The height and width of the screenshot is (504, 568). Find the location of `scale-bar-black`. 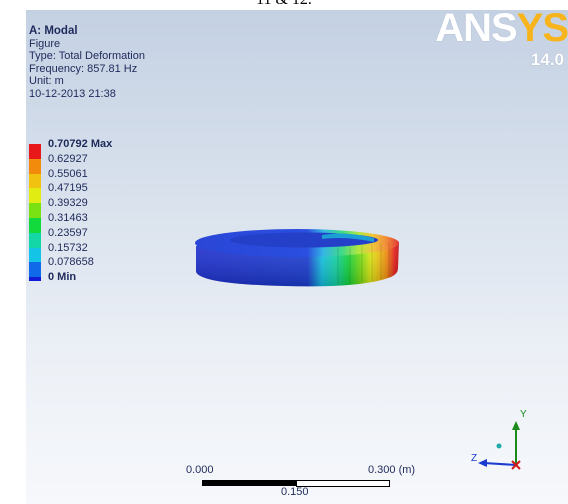

scale-bar-black is located at coordinates (249, 483).